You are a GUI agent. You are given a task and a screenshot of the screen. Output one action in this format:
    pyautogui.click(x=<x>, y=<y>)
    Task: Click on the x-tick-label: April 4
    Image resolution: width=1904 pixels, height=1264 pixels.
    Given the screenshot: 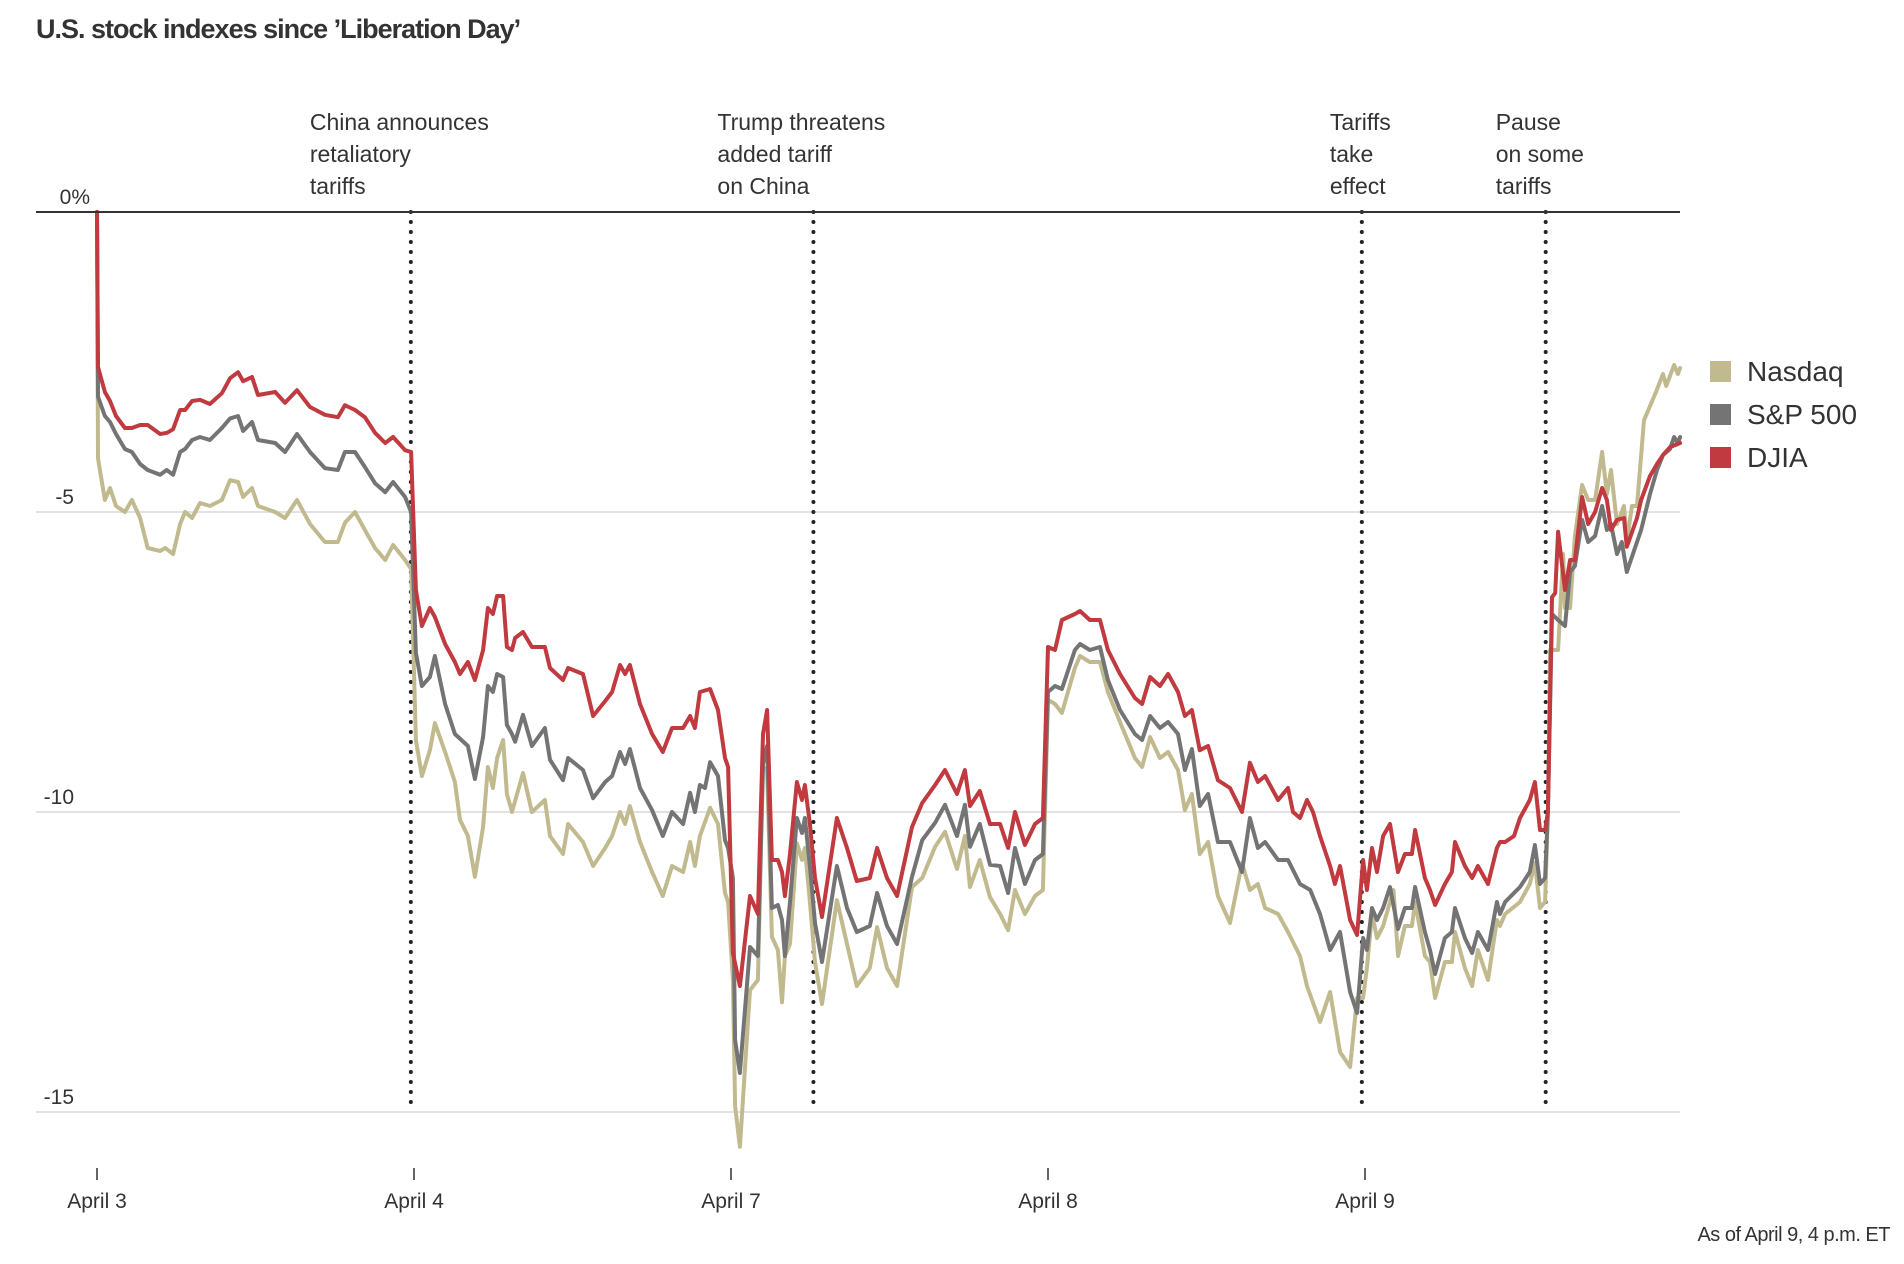 What is the action you would take?
    pyautogui.click(x=414, y=1201)
    